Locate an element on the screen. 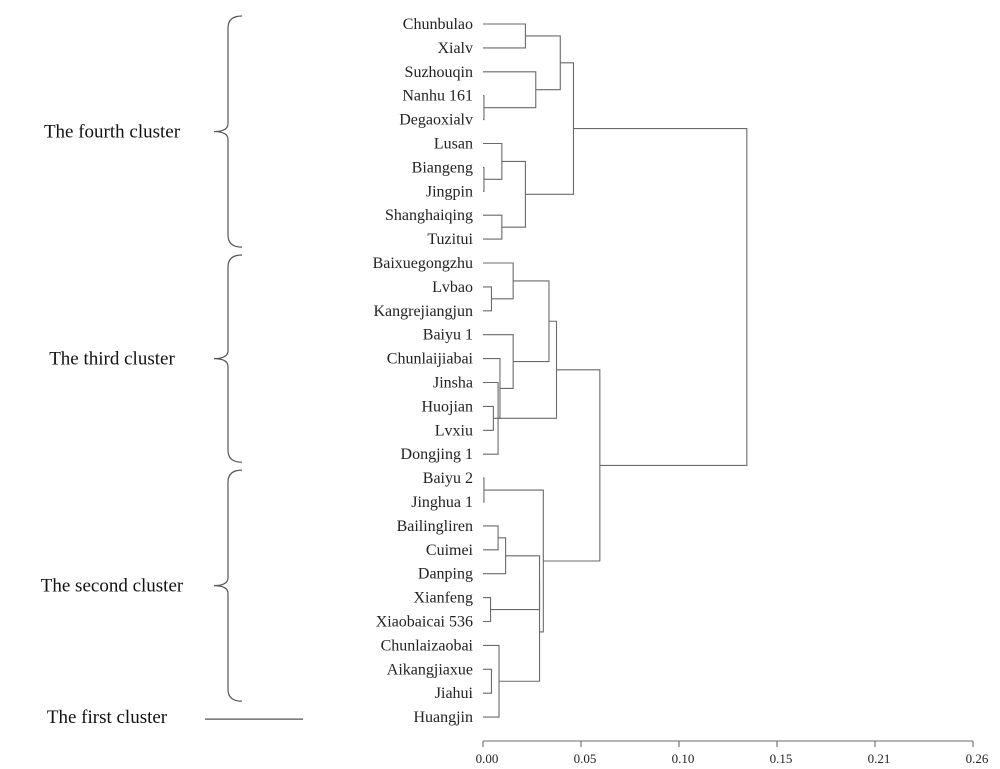 The width and height of the screenshot is (1000, 769). leaf-label: Huangjin is located at coordinates (443, 717).